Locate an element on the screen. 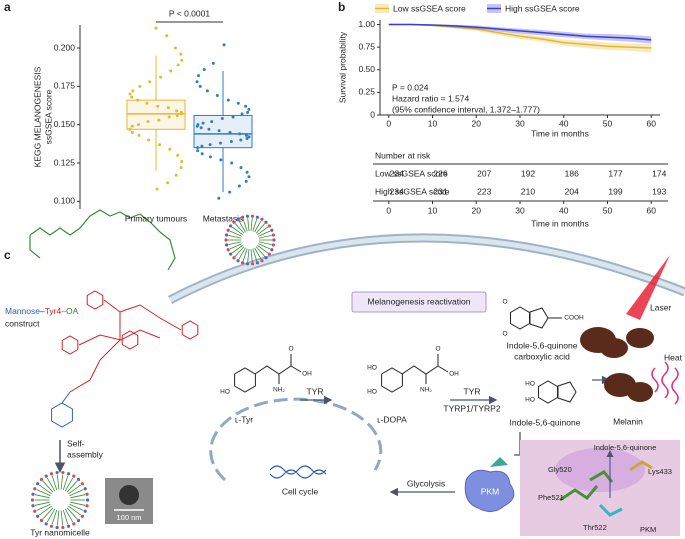 Image resolution: width=685 pixels, height=539 pixels. legend-label: High ssGSEA score is located at coordinates (542, 8).